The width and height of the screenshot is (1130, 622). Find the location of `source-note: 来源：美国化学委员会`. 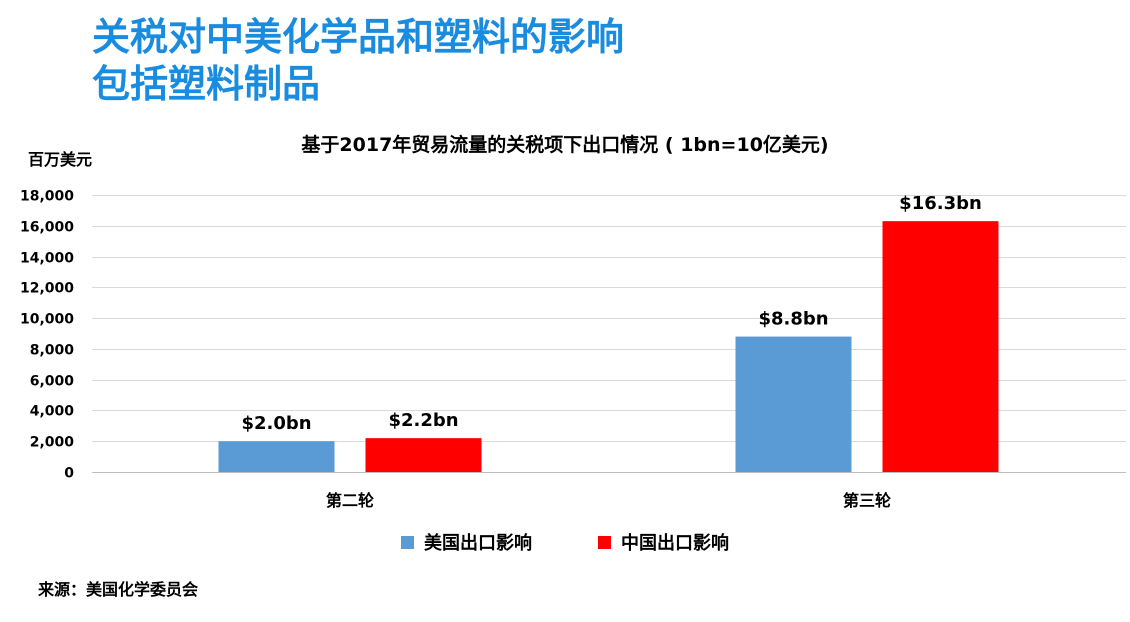

source-note: 来源：美国化学委员会 is located at coordinates (118, 589).